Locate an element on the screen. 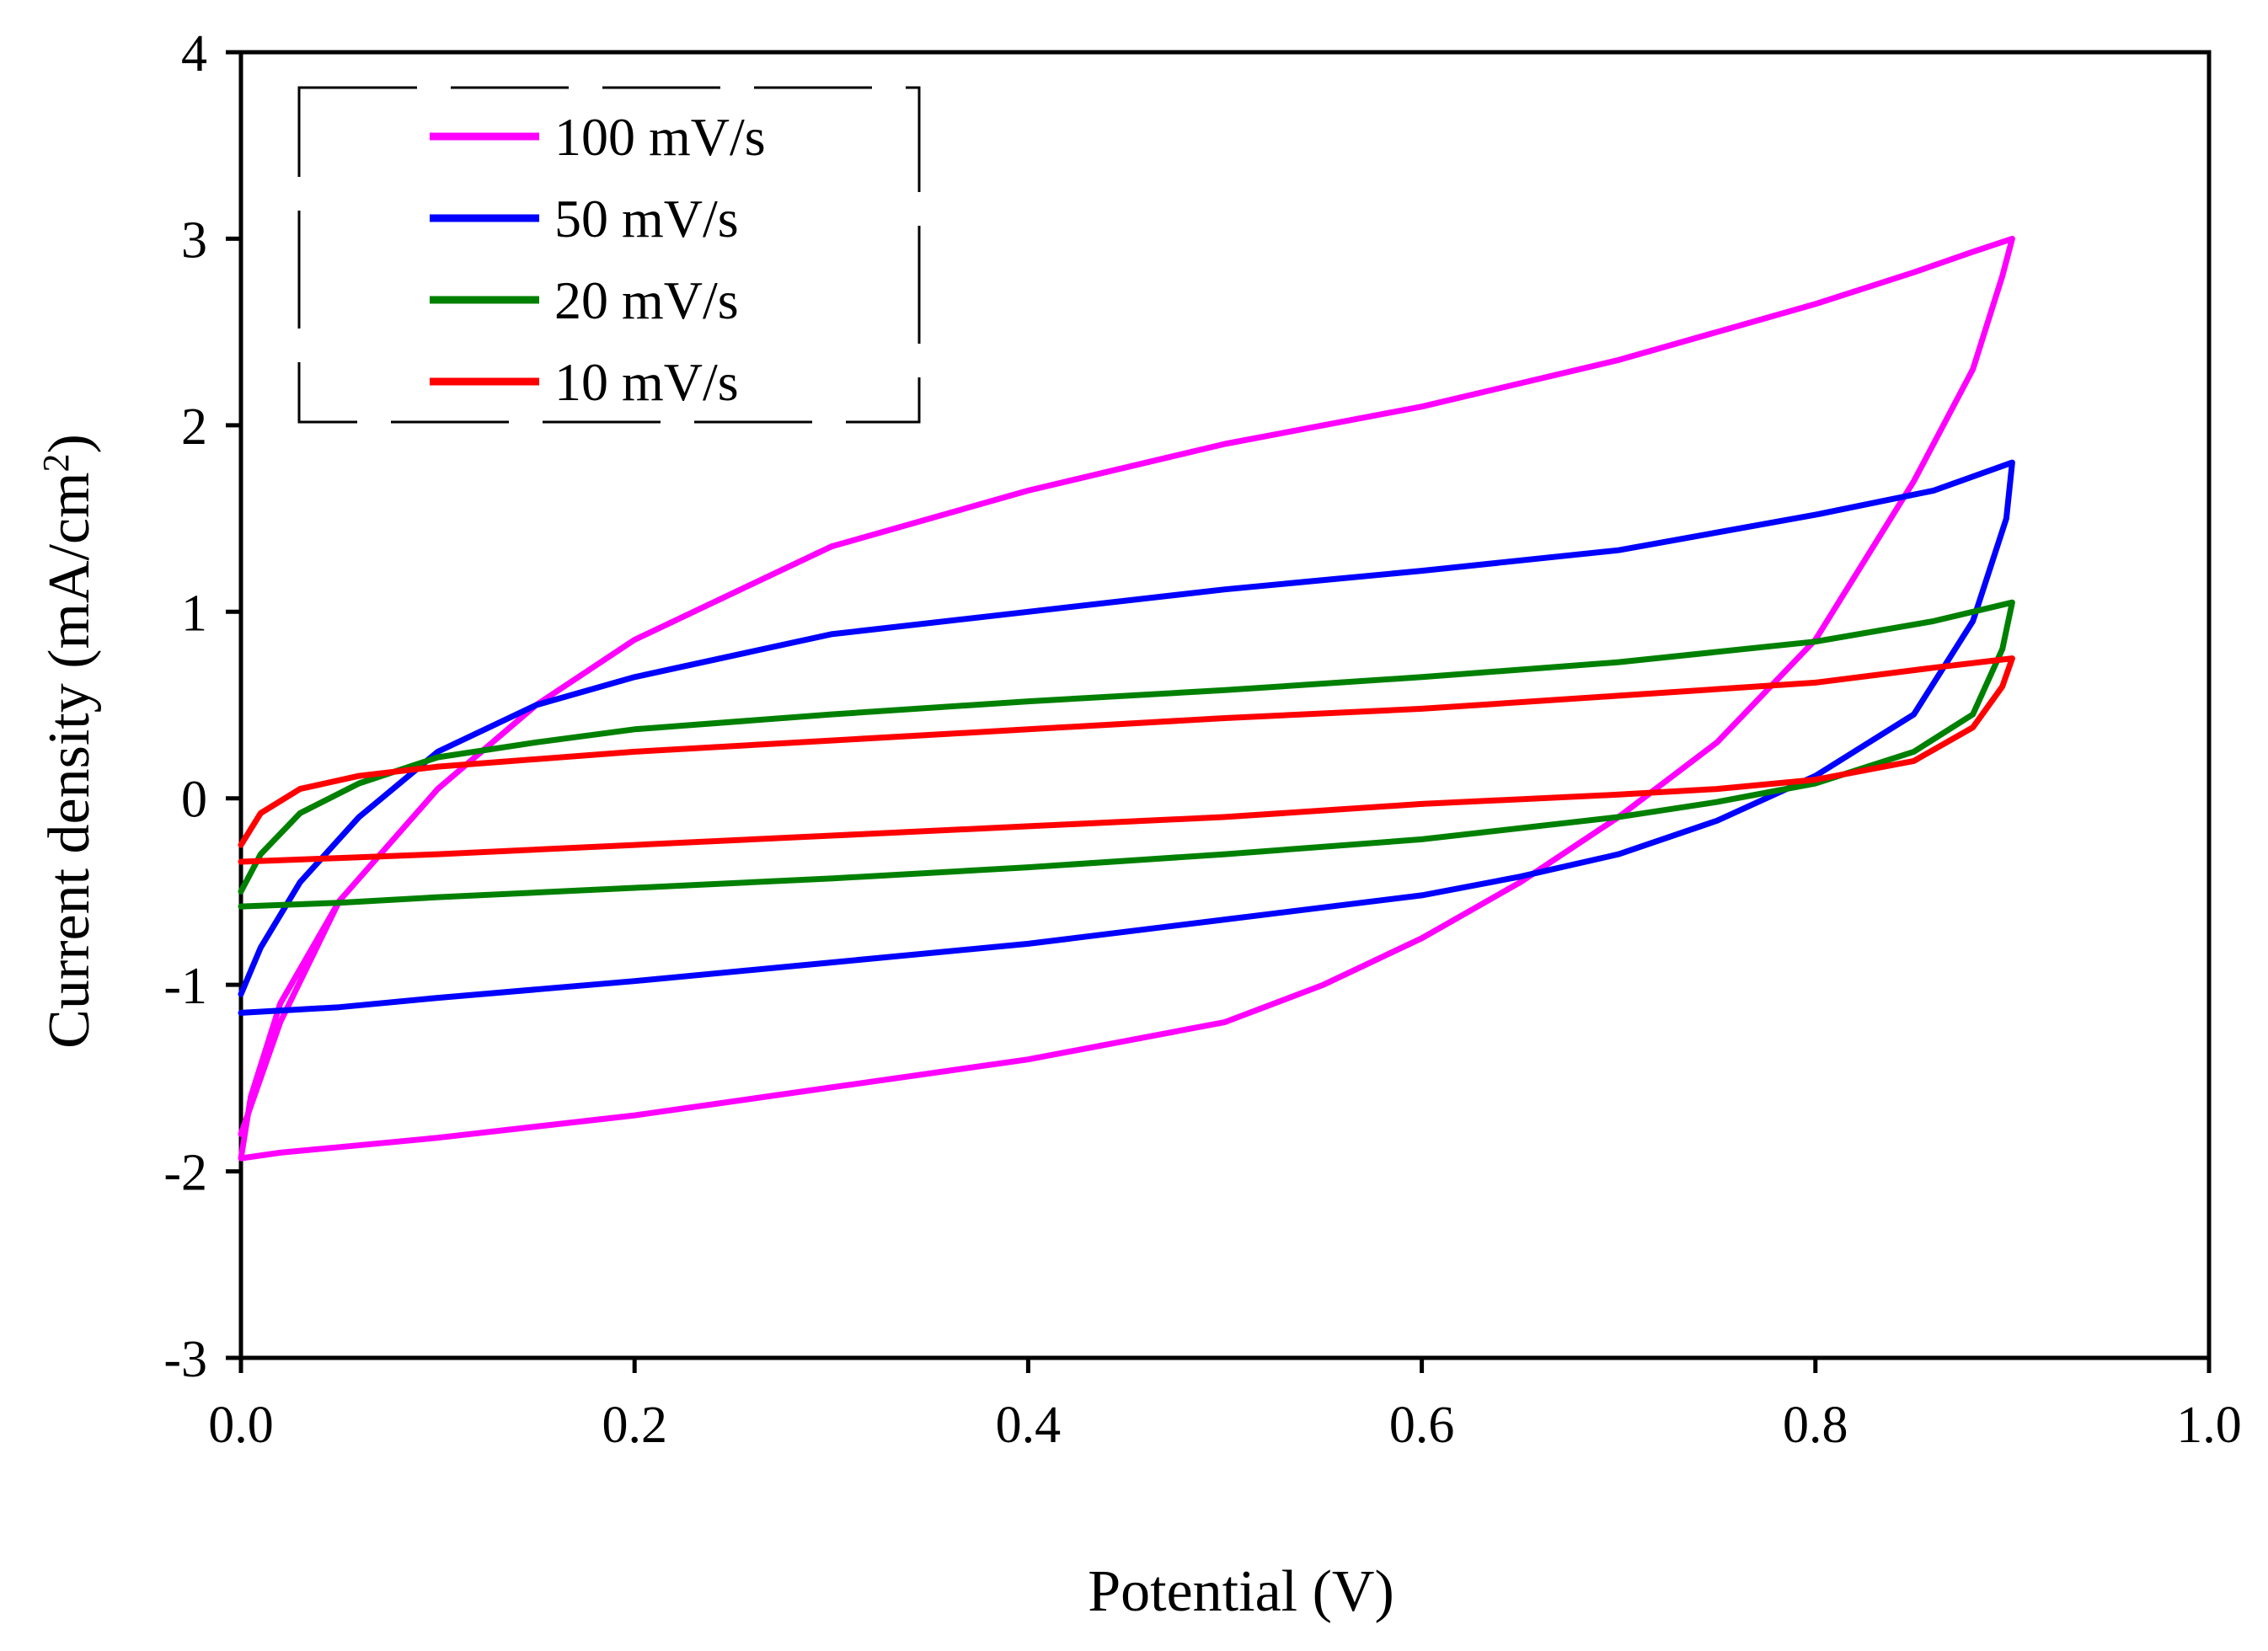 Image resolution: width=2268 pixels, height=1651 pixels. y-tick-label: 3 is located at coordinates (194, 240).